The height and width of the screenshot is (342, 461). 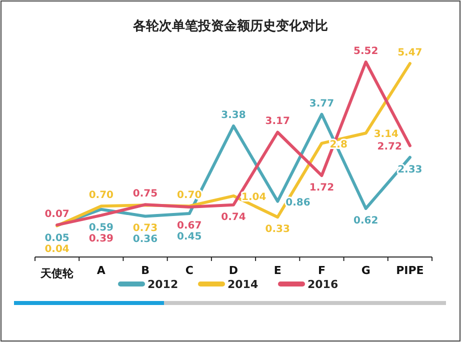 I want to click on data-label: 0.70, so click(x=101, y=196).